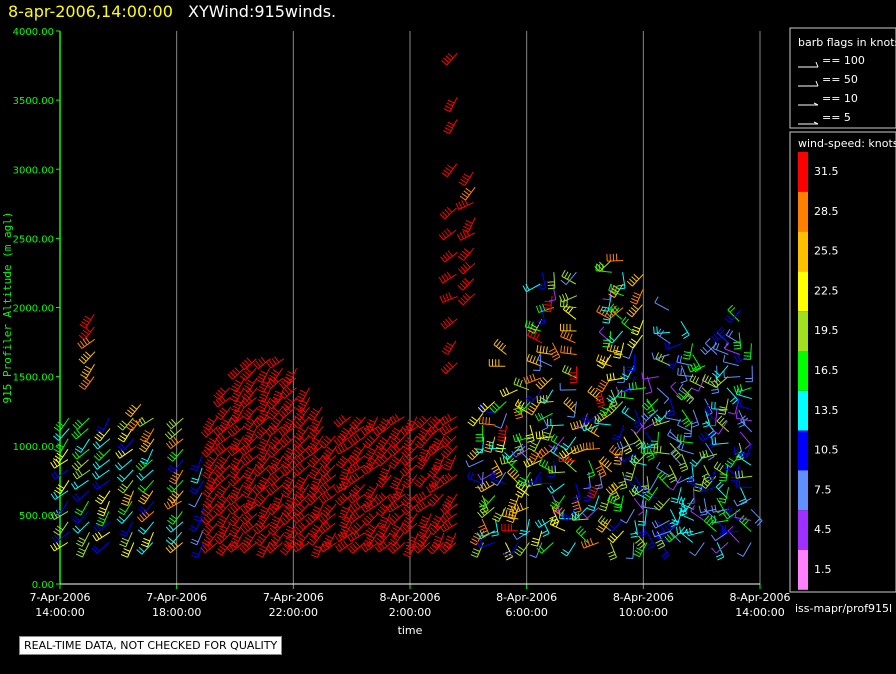  Describe the element at coordinates (33, 239) in the screenshot. I see `y-tick-label: 2500.00` at that location.